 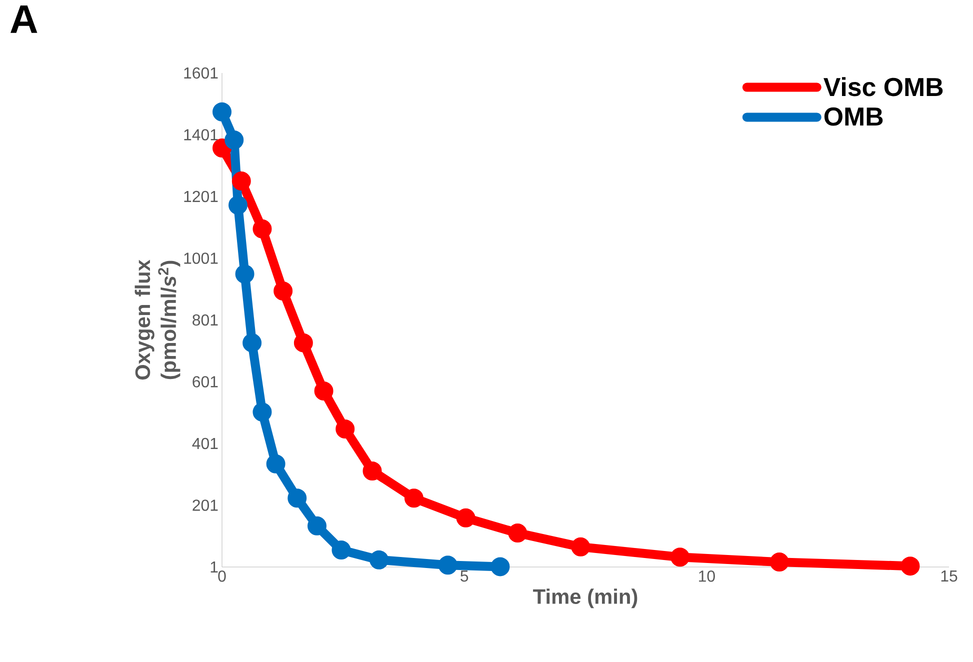 What do you see at coordinates (201, 134) in the screenshot?
I see `y-tick-label: 1401` at bounding box center [201, 134].